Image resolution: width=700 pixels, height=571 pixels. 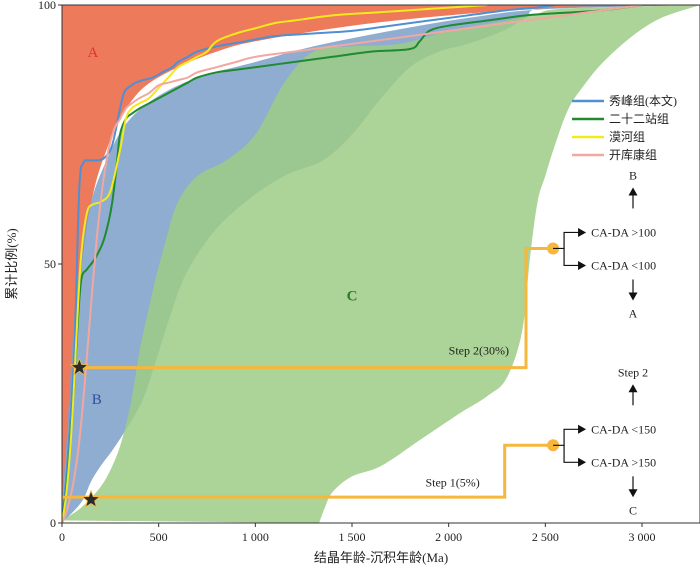 What do you see at coordinates (50, 264) in the screenshot?
I see `y-tick-label: 50` at bounding box center [50, 264].